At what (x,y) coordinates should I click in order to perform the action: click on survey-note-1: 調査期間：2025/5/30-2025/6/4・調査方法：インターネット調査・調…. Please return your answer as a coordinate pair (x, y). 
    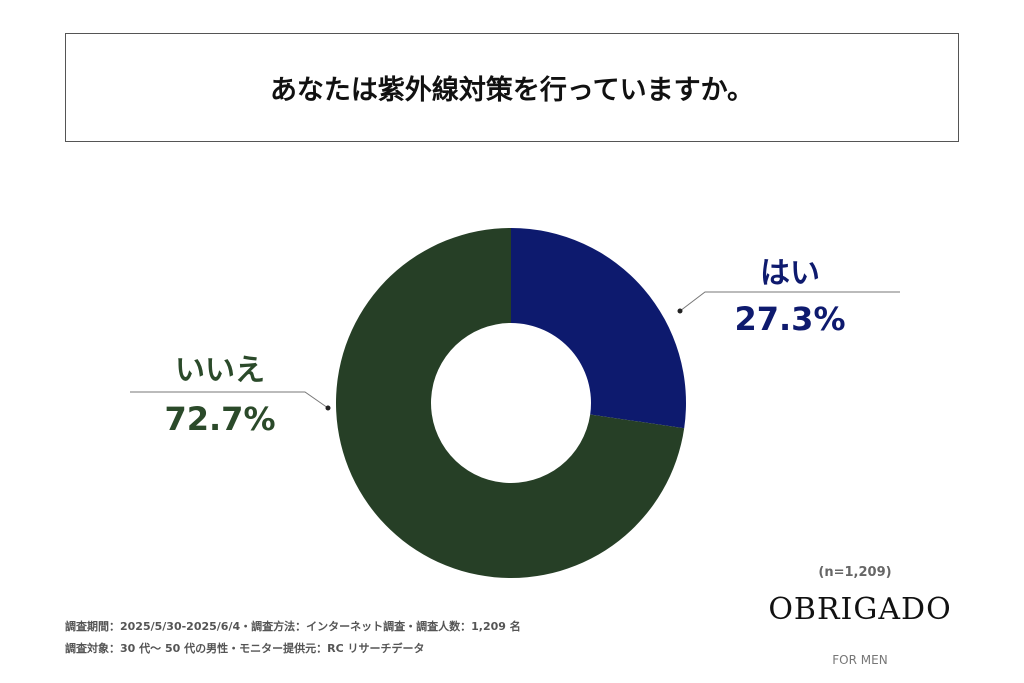
    Looking at the image, I should click on (293, 626).